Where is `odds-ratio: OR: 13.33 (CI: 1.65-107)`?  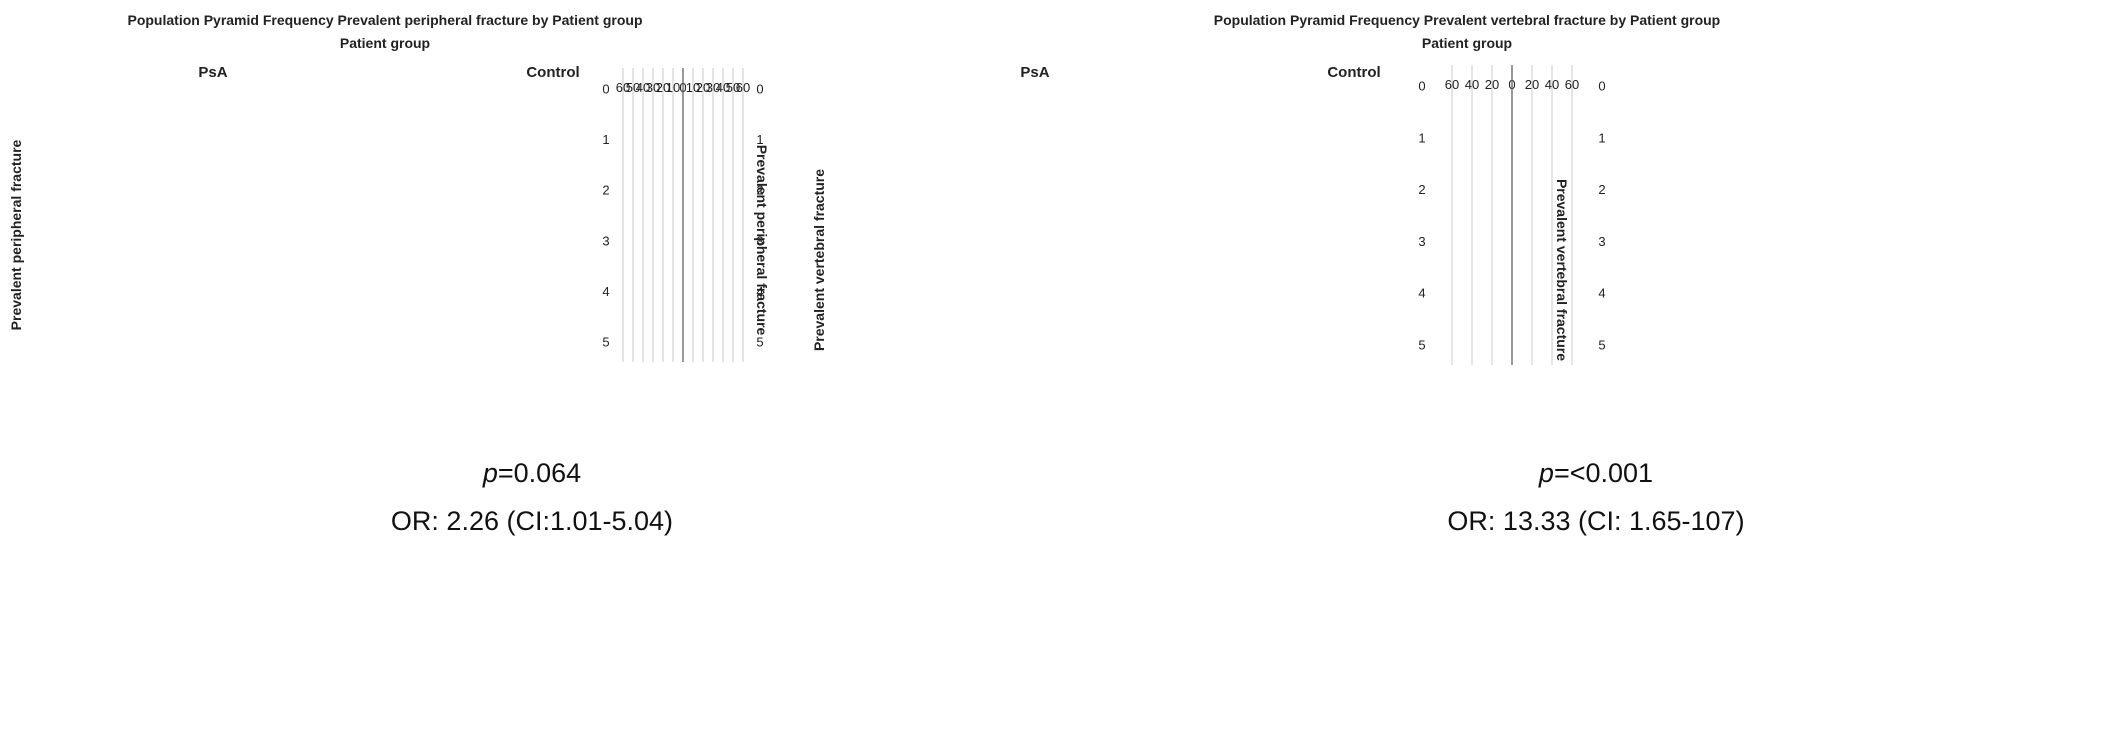
odds-ratio: OR: 13.33 (CI: 1.65-107) is located at coordinates (1596, 521).